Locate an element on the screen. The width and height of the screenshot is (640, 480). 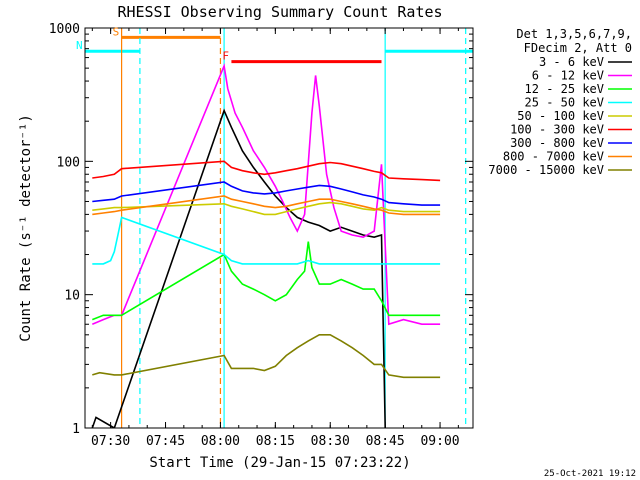
legend-header: Det 1,3,5,6,7,9, is located at coordinates (574, 34).